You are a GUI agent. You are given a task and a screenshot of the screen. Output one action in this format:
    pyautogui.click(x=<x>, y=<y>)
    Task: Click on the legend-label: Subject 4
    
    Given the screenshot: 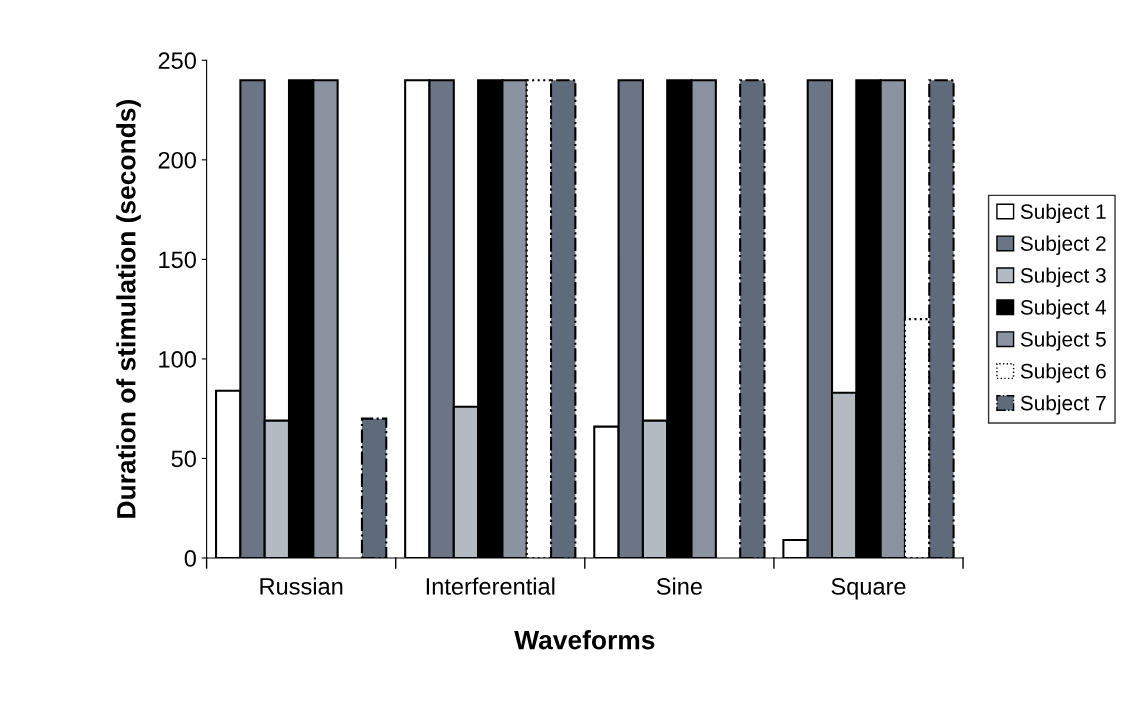 What is the action you would take?
    pyautogui.click(x=1063, y=309)
    